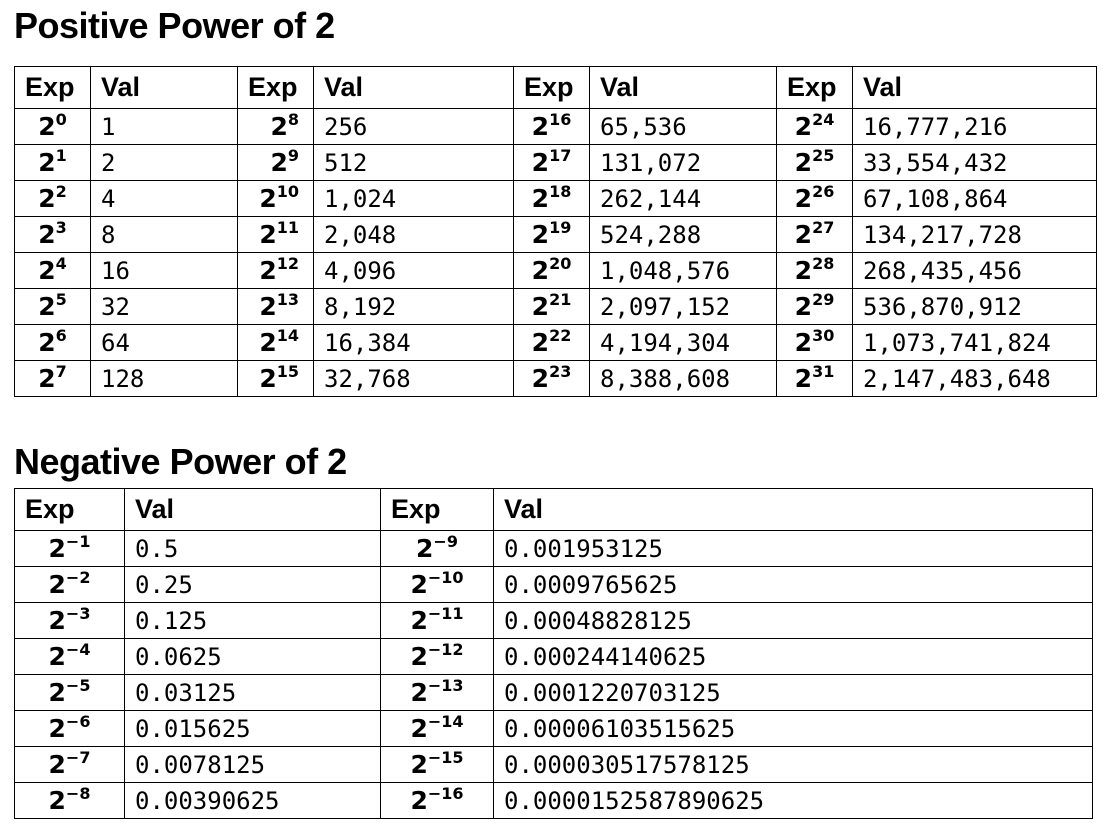 The height and width of the screenshot is (840, 1114). Describe the element at coordinates (69, 800) in the screenshot. I see `exponent-cell: 2−8` at that location.